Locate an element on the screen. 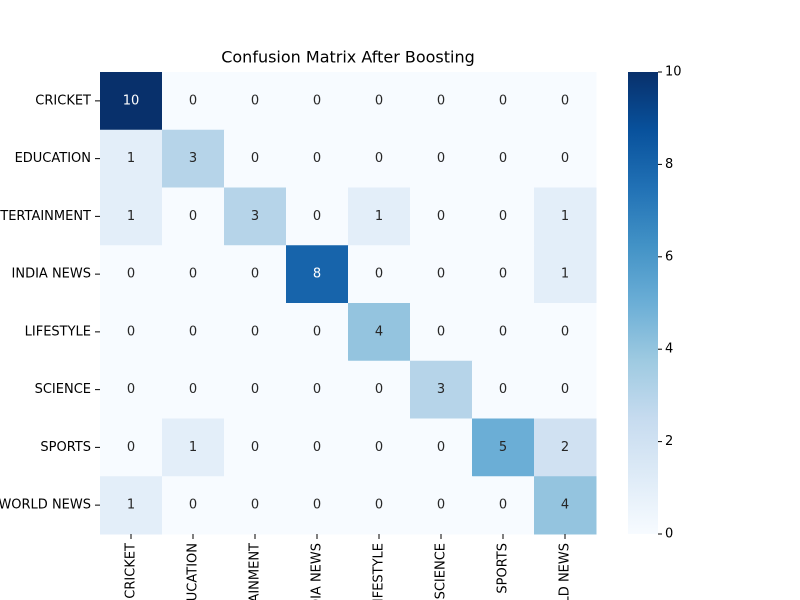 The width and height of the screenshot is (800, 600). cell-label: 5 is located at coordinates (503, 447).